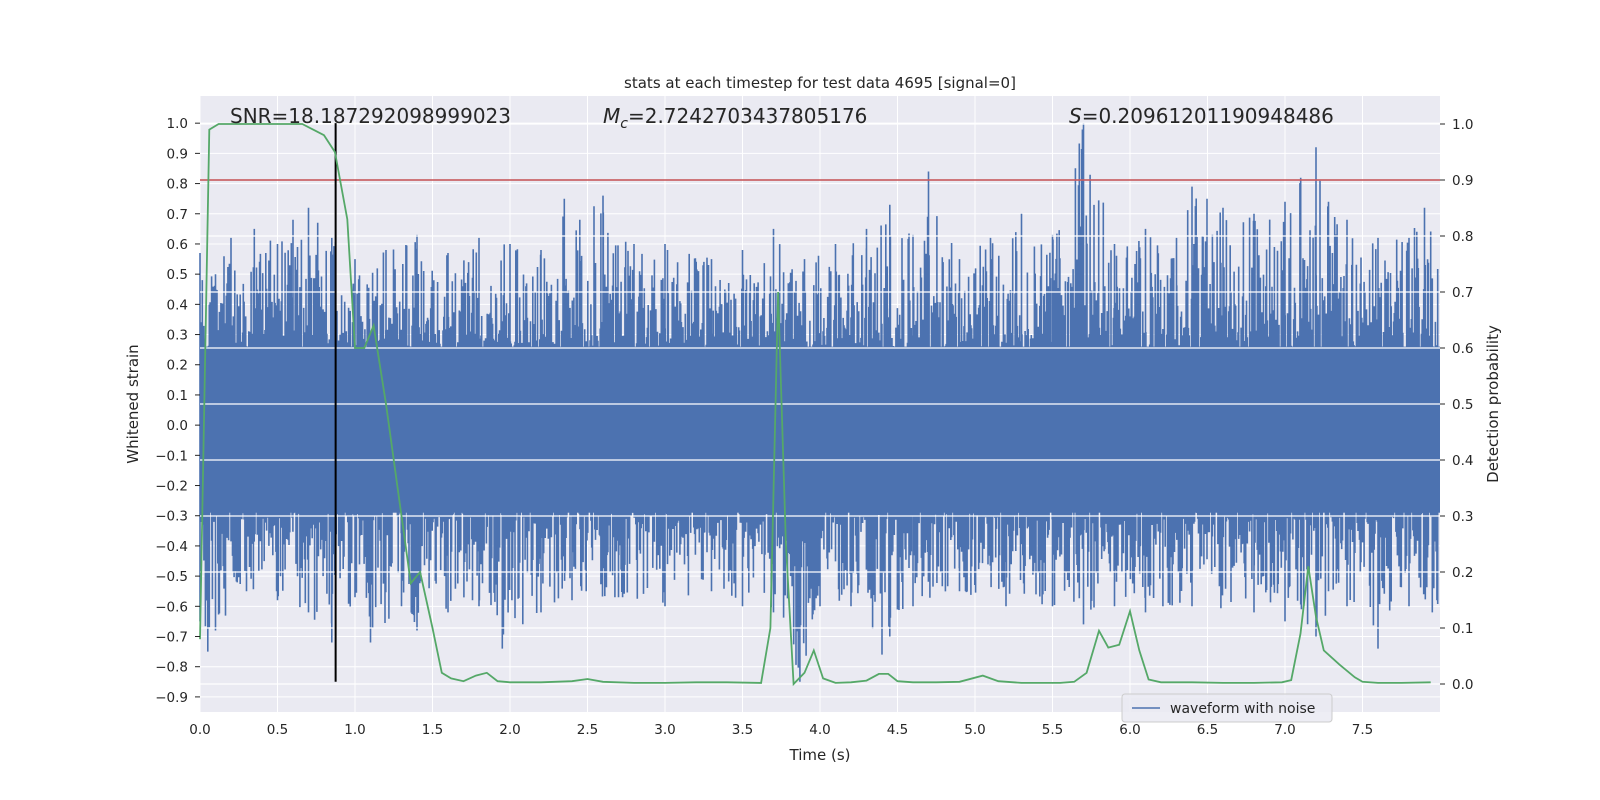 The image size is (1600, 800). I want to click on x-tick-label: 6.0, so click(1129, 730).